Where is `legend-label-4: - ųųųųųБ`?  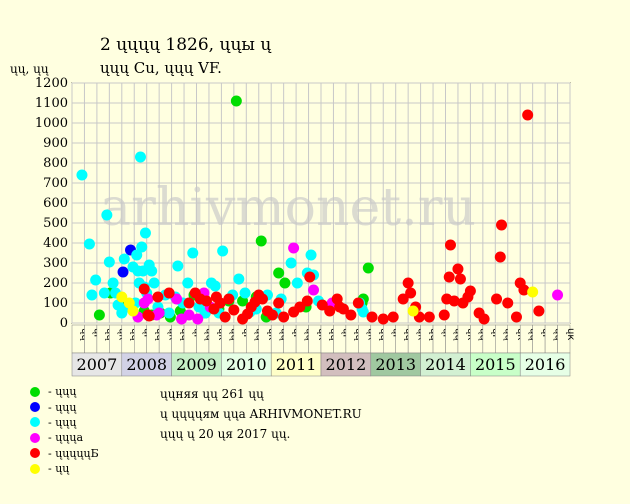
legend-label-4: - ųųųųųБ is located at coordinates (73, 453).